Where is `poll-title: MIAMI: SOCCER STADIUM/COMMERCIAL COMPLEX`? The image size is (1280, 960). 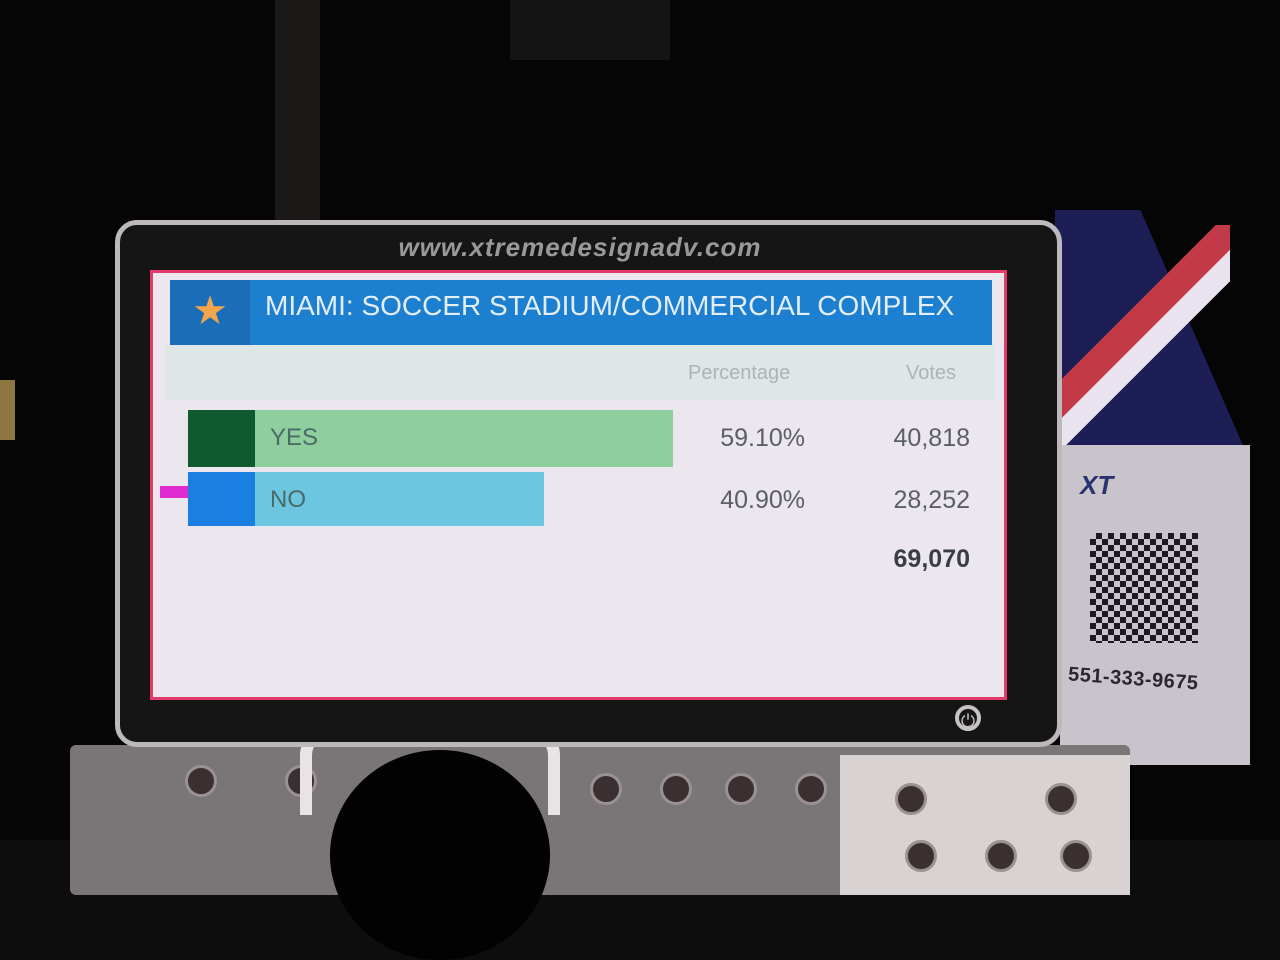 poll-title: MIAMI: SOCCER STADIUM/COMMERCIAL COMPLEX is located at coordinates (610, 305).